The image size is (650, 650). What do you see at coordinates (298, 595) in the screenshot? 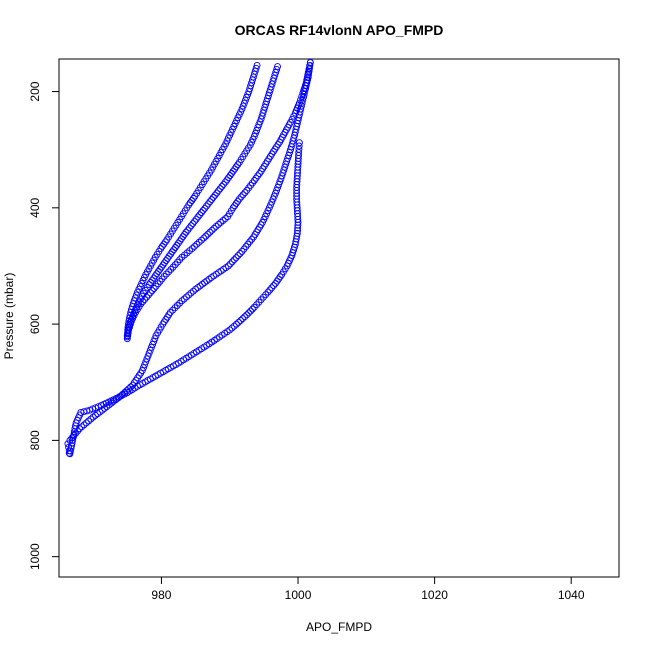
I see `x-tick-label: 1000` at bounding box center [298, 595].